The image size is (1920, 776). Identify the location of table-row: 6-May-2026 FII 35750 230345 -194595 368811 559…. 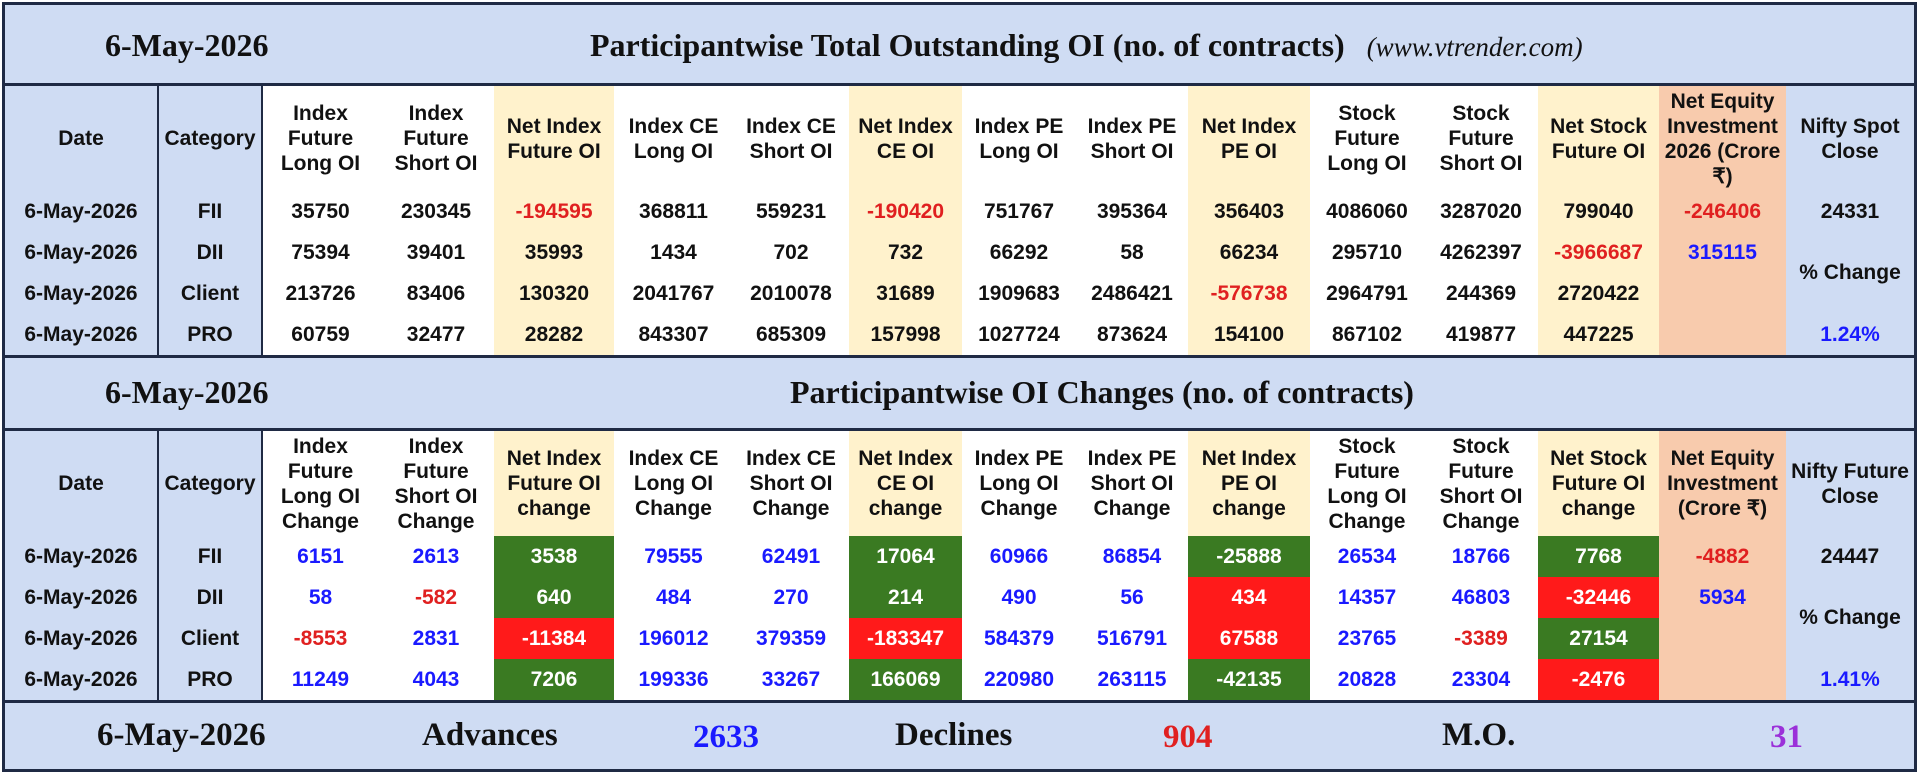
(959, 211).